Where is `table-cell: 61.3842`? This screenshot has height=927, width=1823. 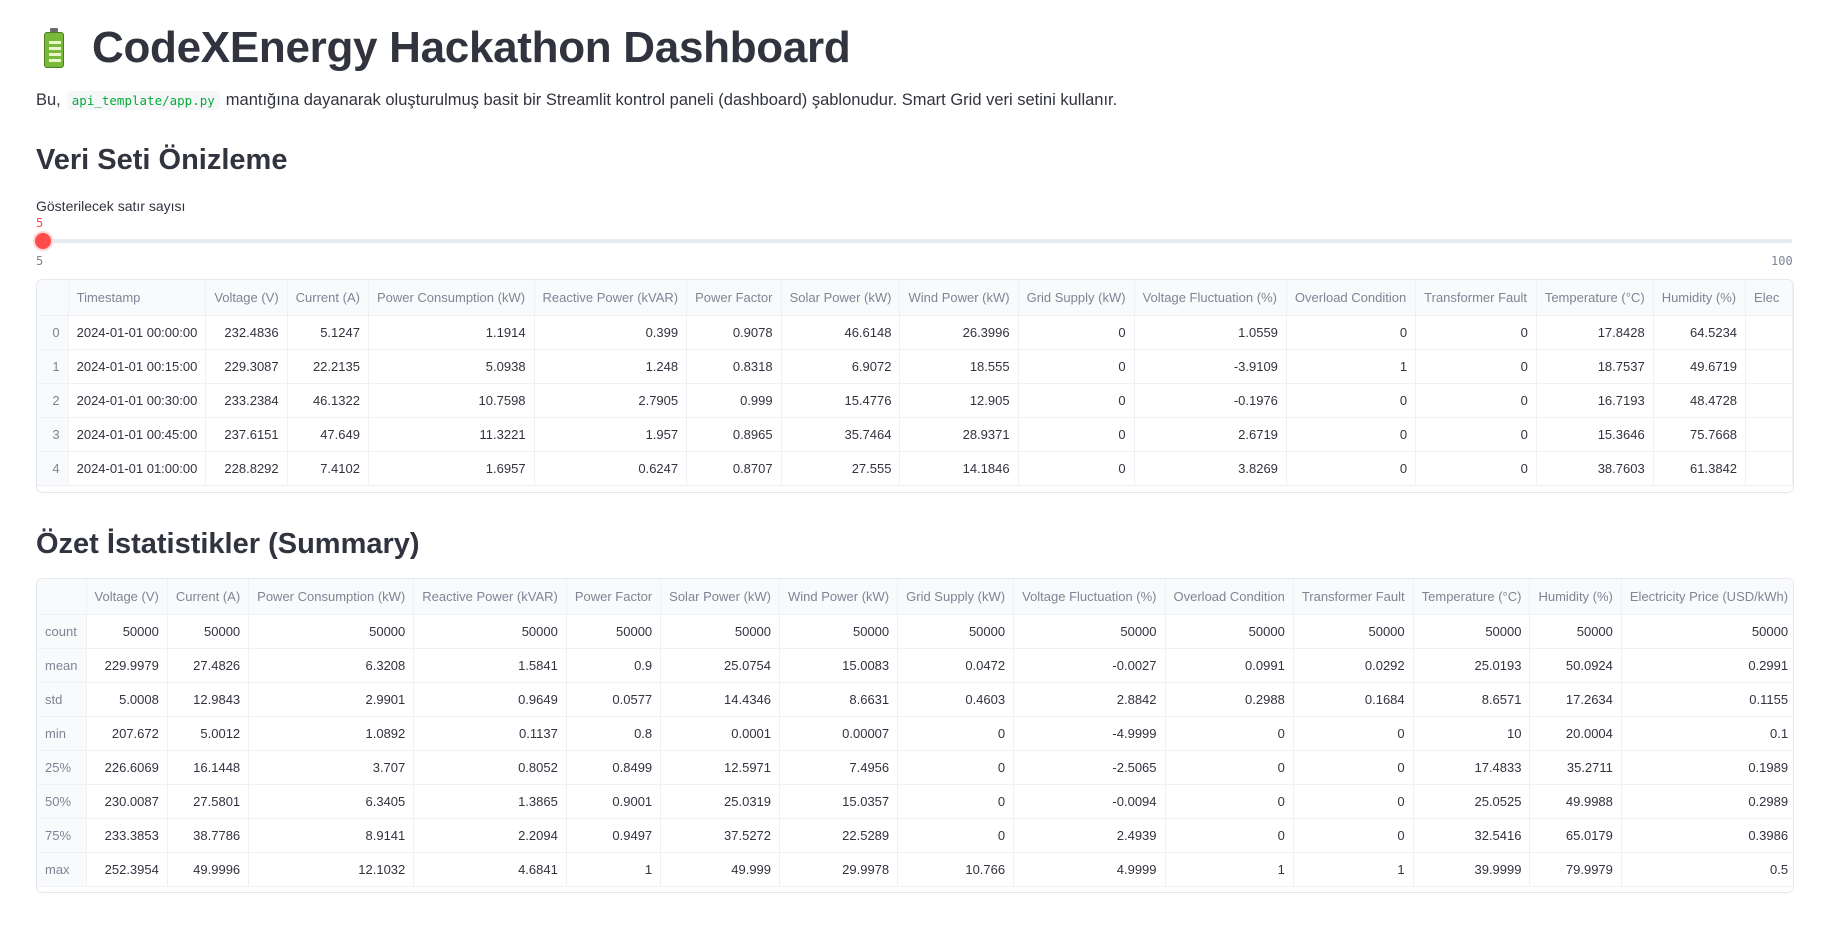
table-cell: 61.3842 is located at coordinates (1700, 468).